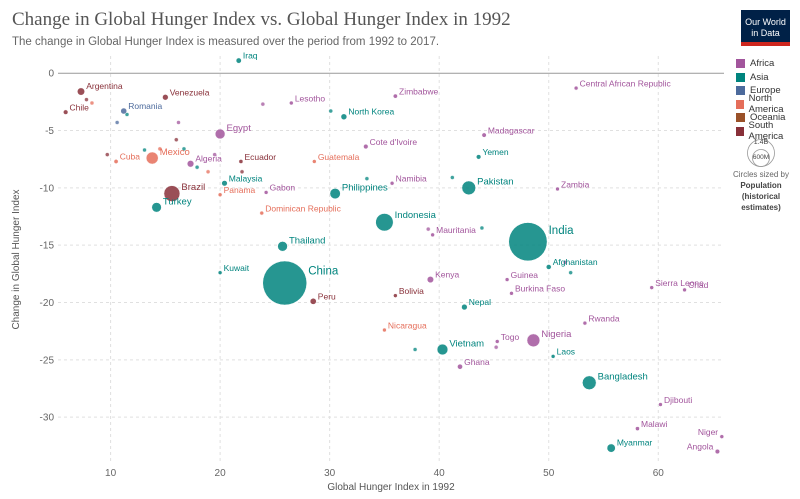 Image resolution: width=800 pixels, height=499 pixels. I want to click on point-philippines, so click(335, 194).